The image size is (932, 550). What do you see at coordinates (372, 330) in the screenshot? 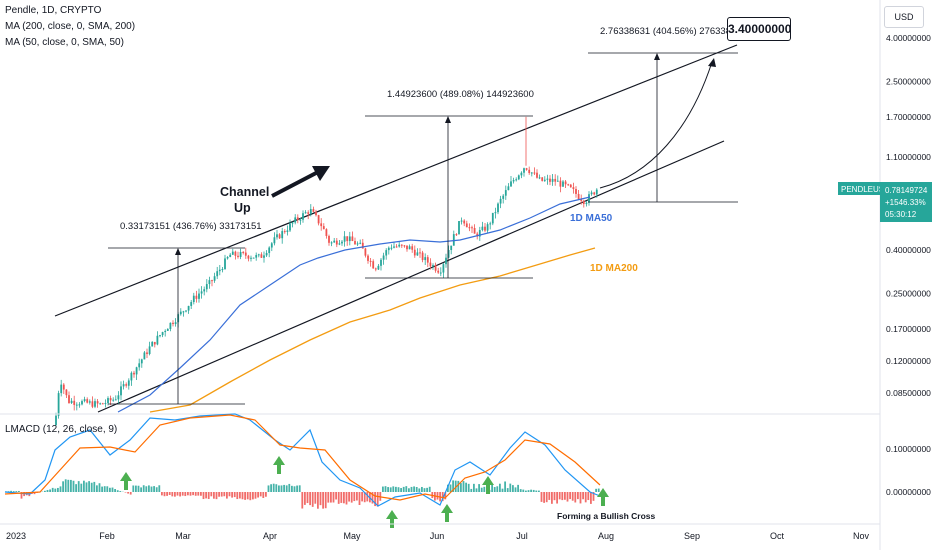
I see `ma200-line` at bounding box center [372, 330].